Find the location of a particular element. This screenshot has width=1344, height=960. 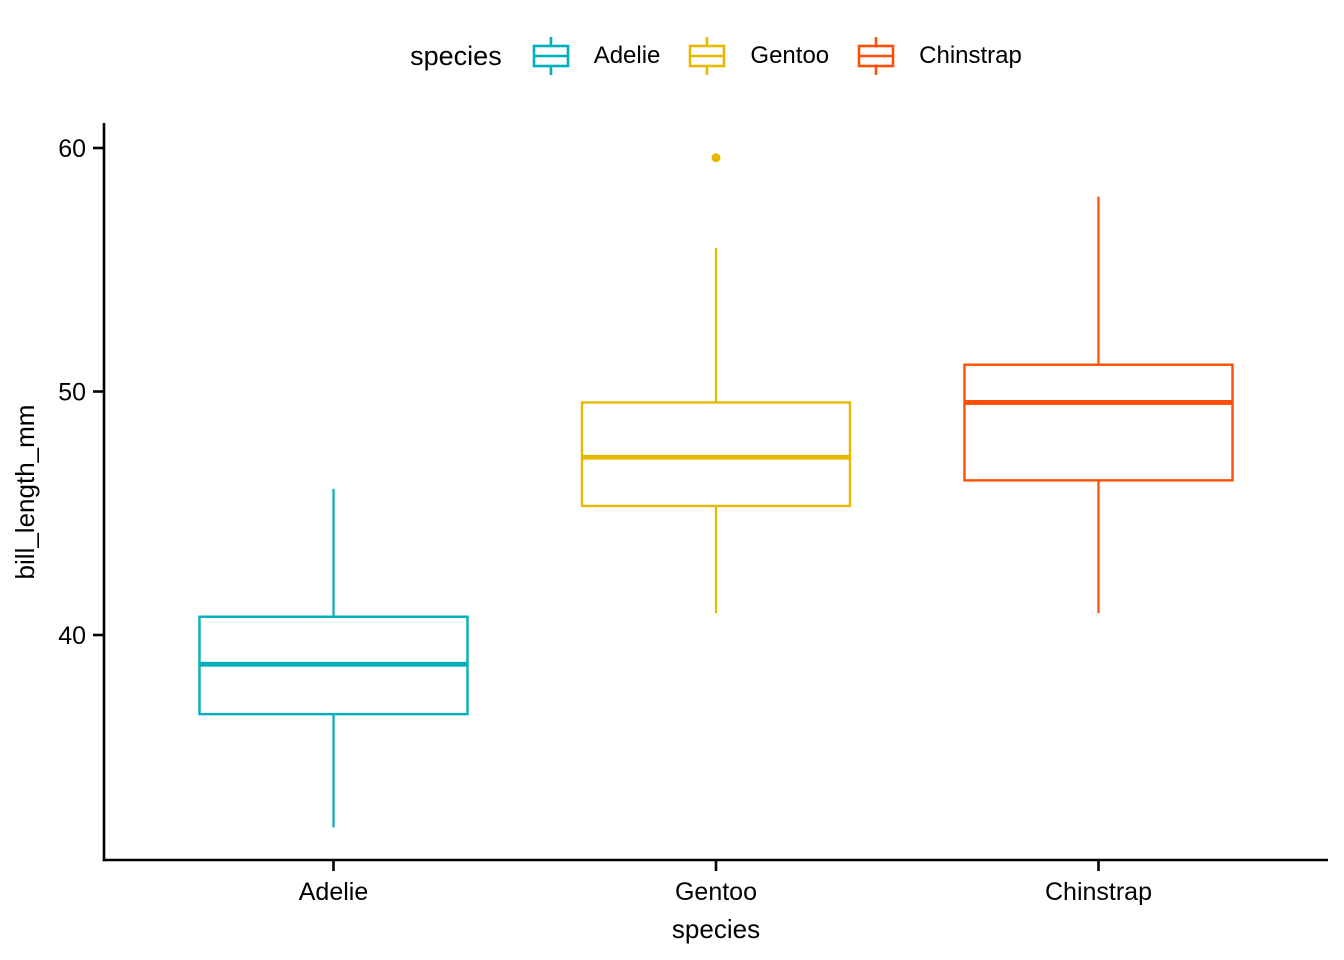

y-tick-label: 40 is located at coordinates (72, 636).